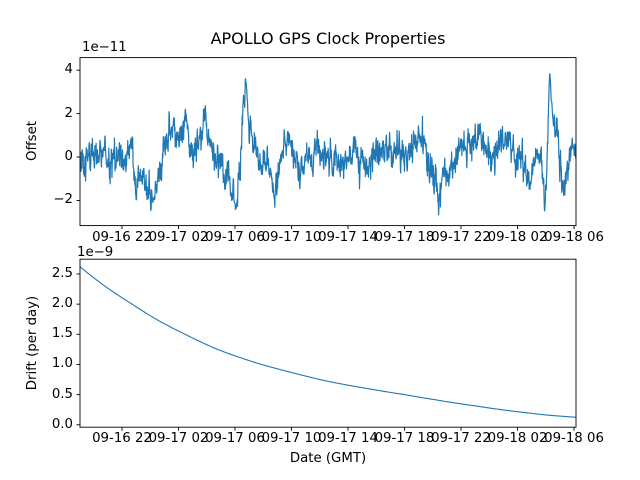 The image size is (640, 480). Describe the element at coordinates (62, 364) in the screenshot. I see `drift-y-tick-label: 1.0` at that location.